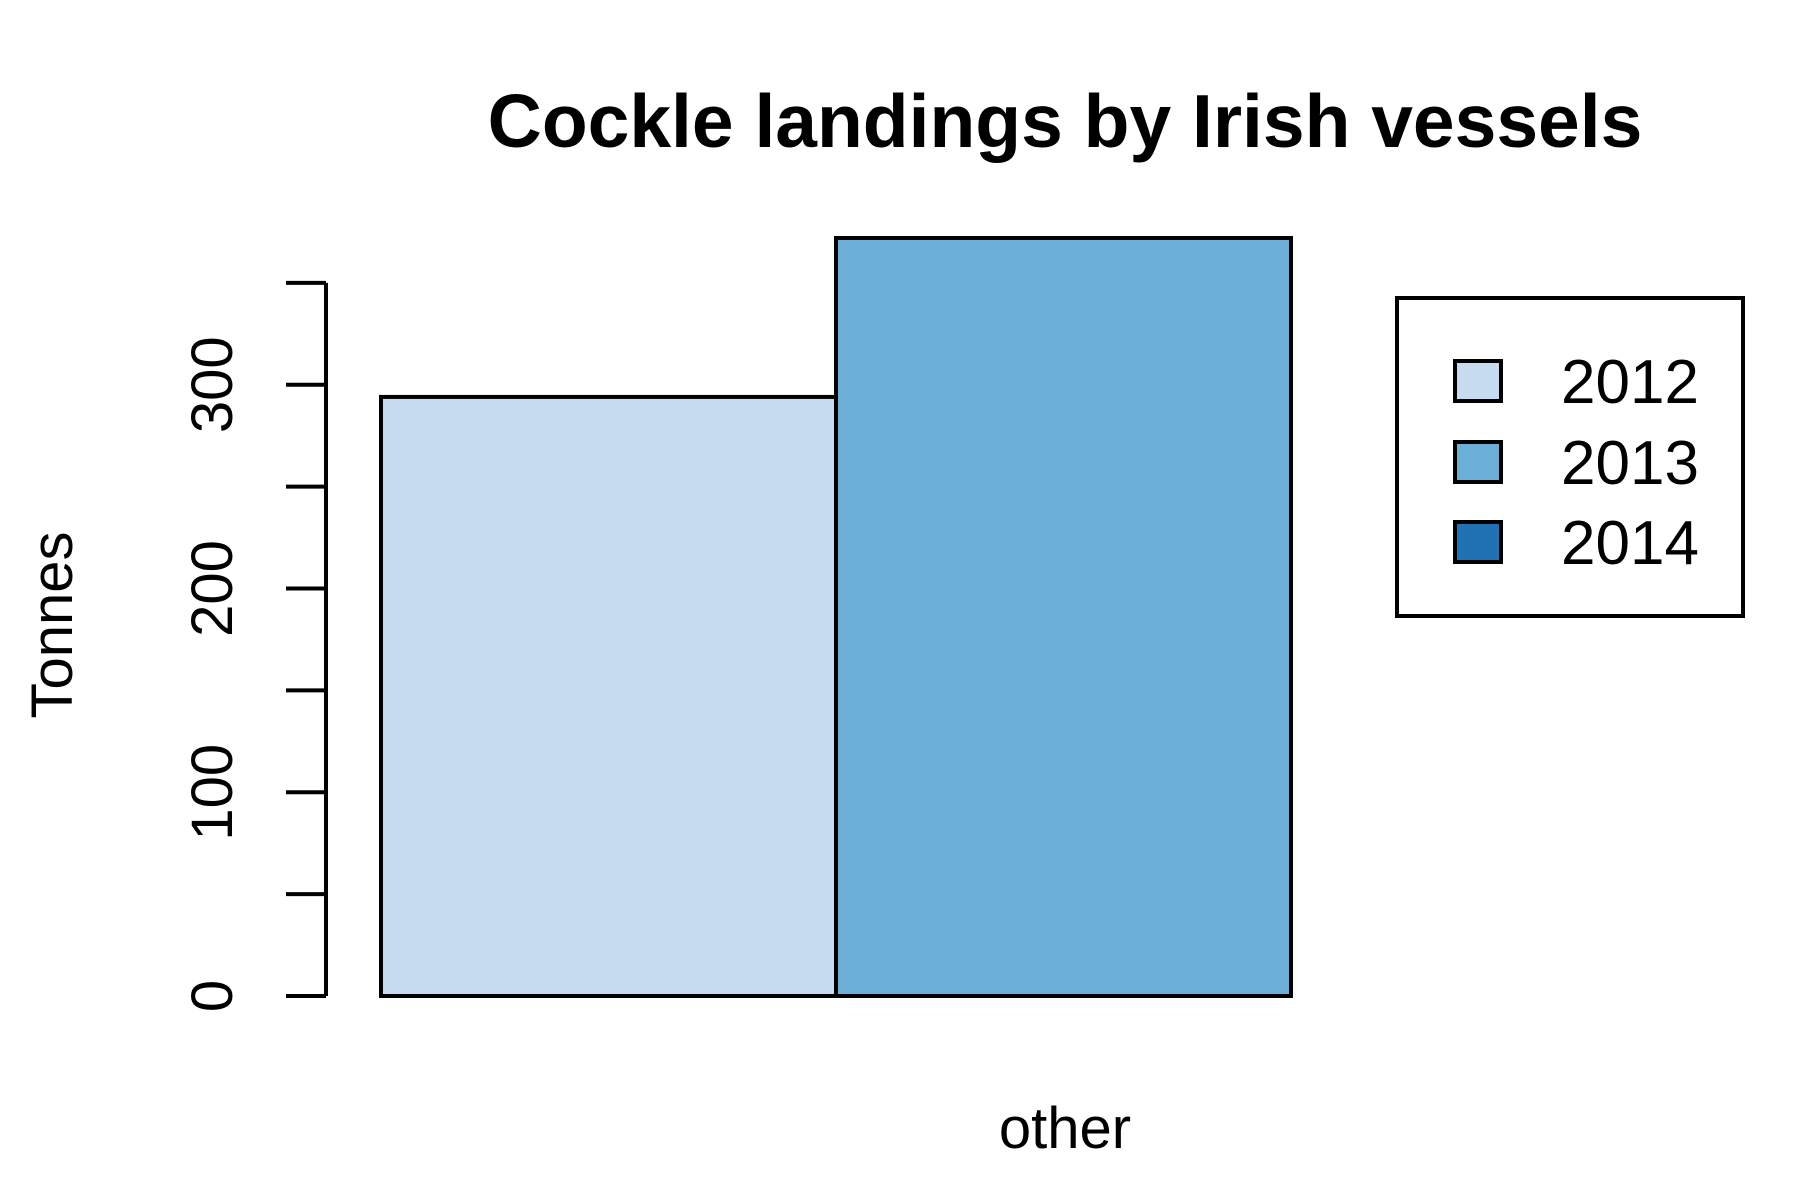  I want to click on bar-2012, so click(608, 696).